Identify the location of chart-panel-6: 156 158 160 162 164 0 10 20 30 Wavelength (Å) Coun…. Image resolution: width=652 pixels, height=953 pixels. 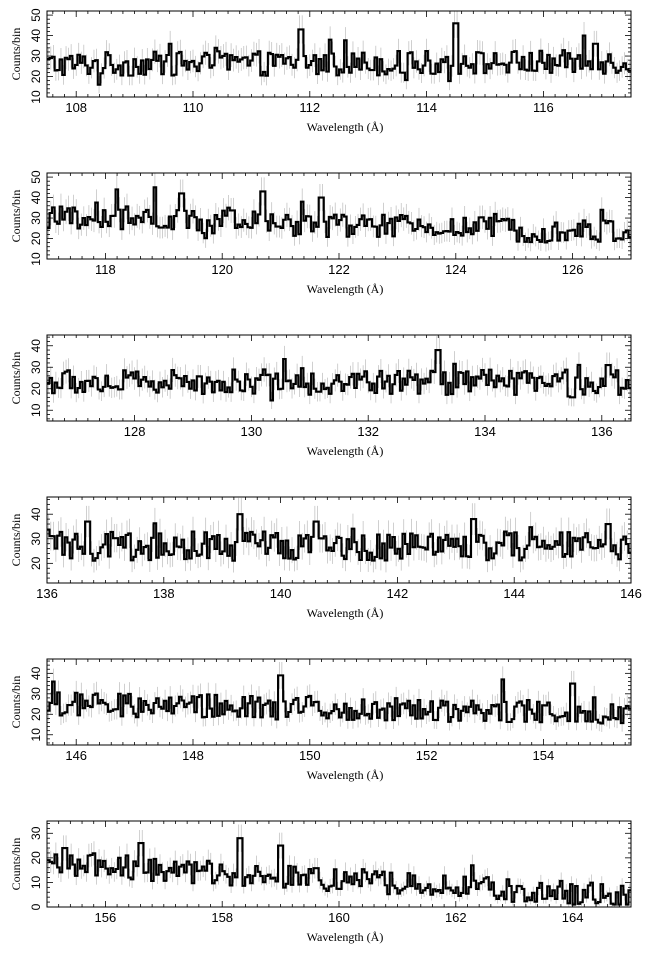
(320, 882).